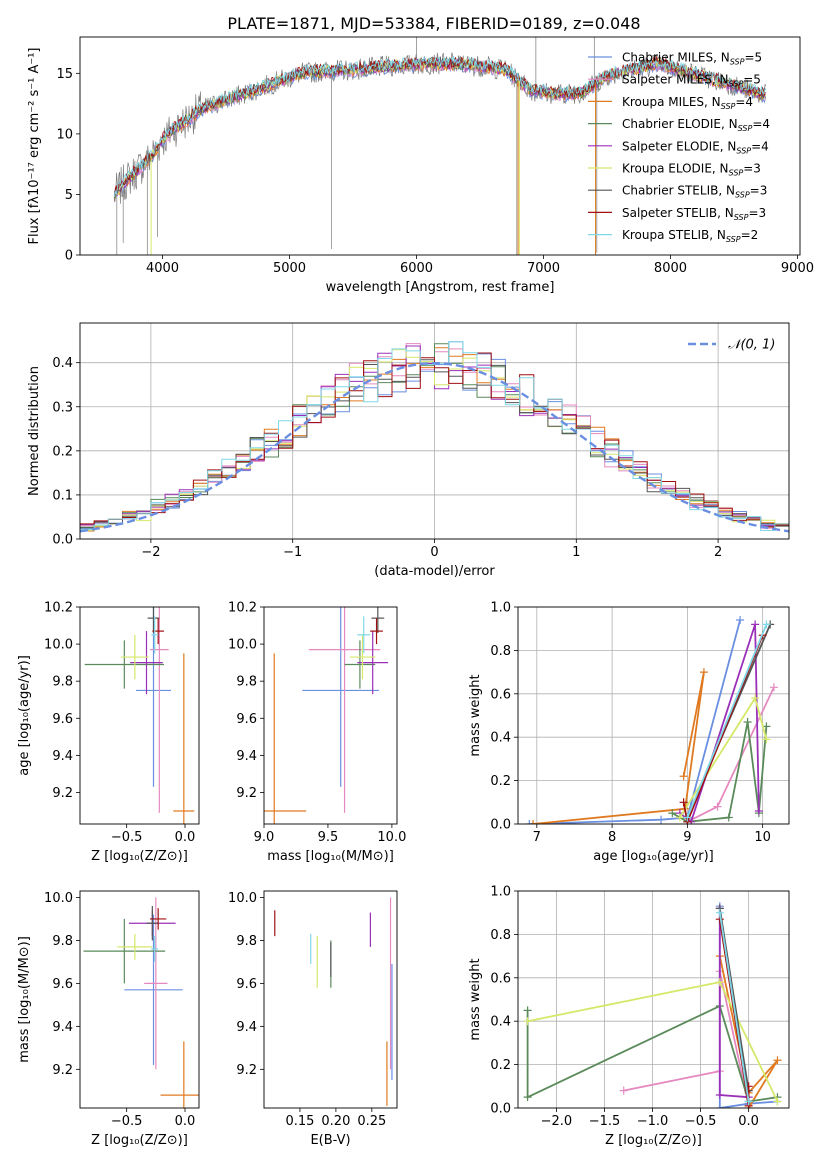  I want to click on x-tick-label: 6000, so click(416, 268).